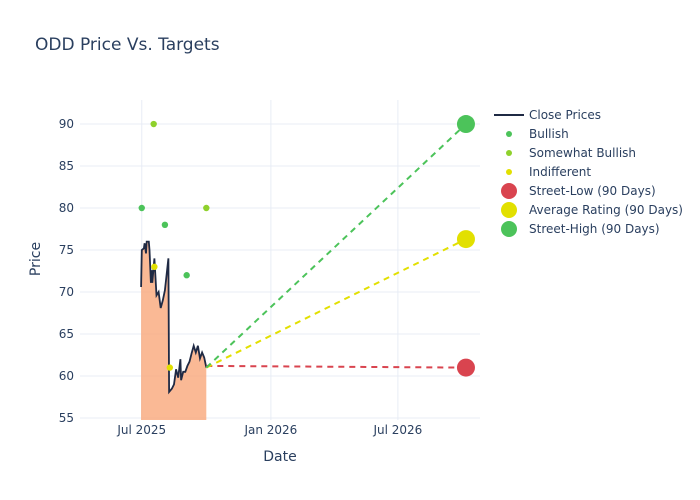 The height and width of the screenshot is (500, 700). Describe the element at coordinates (336, 303) in the screenshot. I see `average-rating-target-line` at that location.